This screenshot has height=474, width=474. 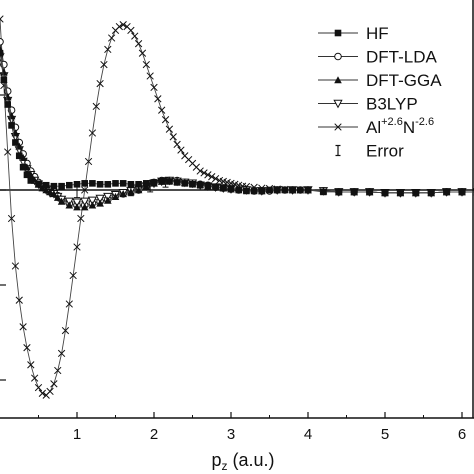 What do you see at coordinates (385, 434) in the screenshot?
I see `x-tick-label: 5` at bounding box center [385, 434].